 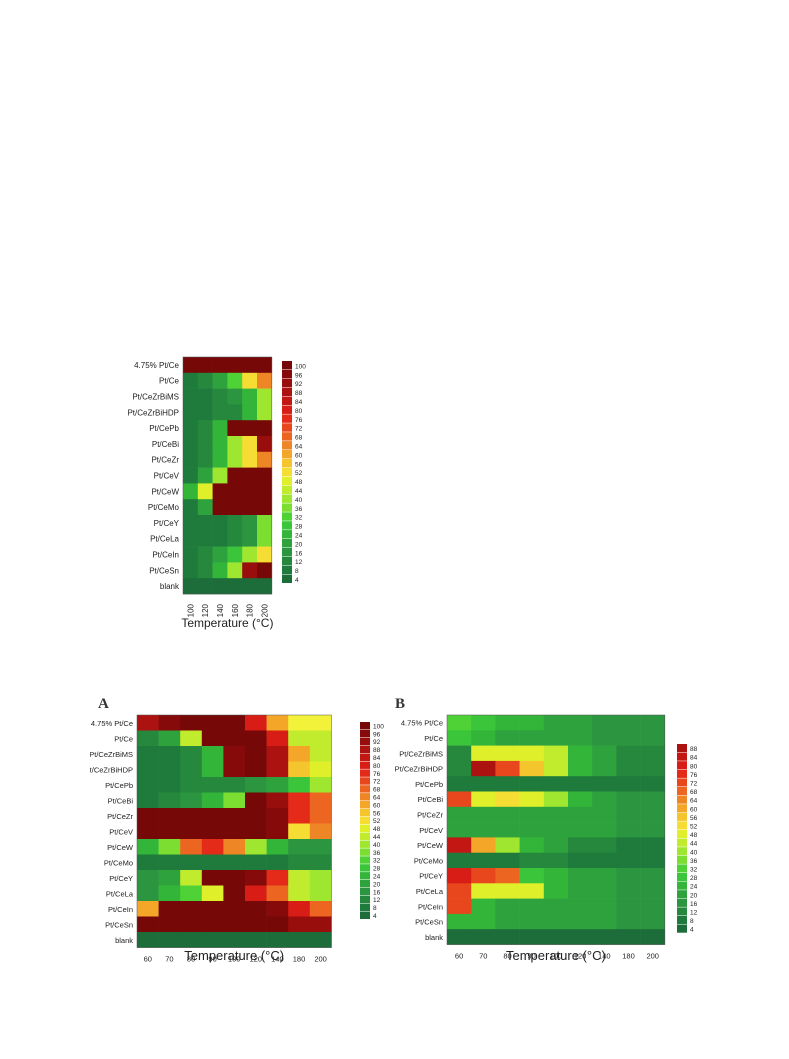 What do you see at coordinates (377, 853) in the screenshot?
I see `legend-label: 36` at bounding box center [377, 853].